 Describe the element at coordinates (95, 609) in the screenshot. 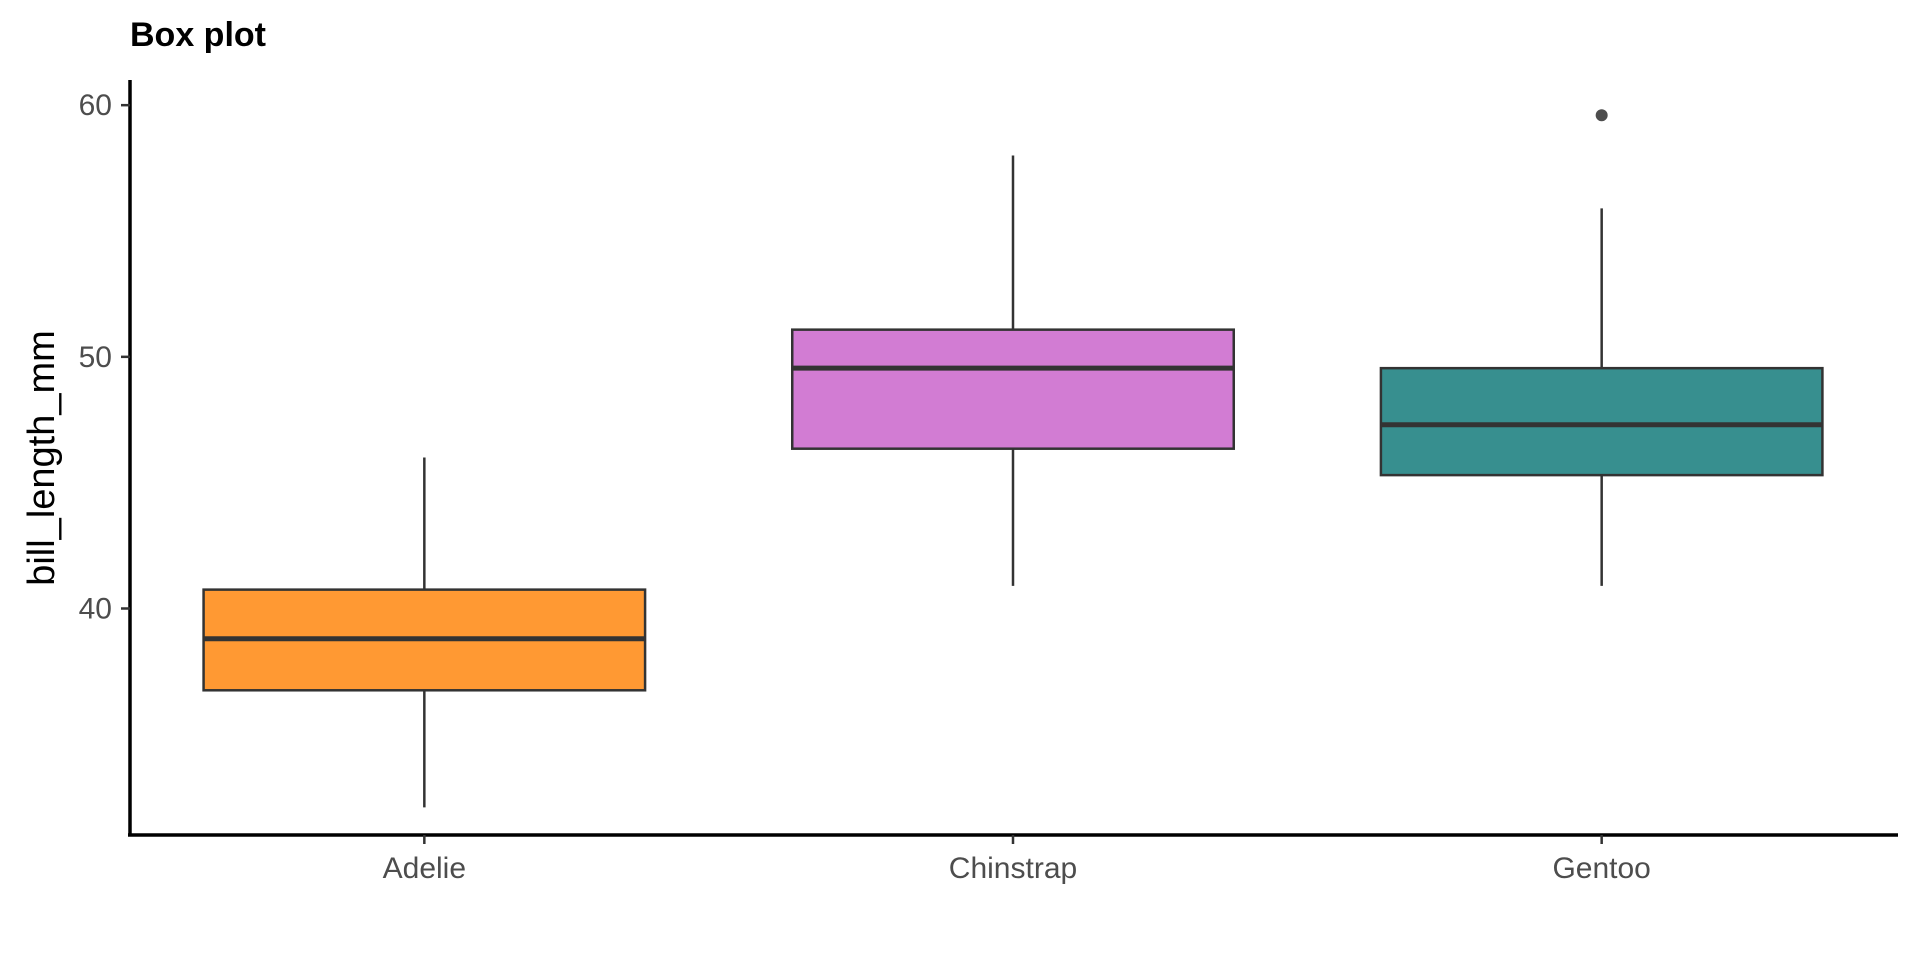

I see `y-tick-label: 40` at that location.